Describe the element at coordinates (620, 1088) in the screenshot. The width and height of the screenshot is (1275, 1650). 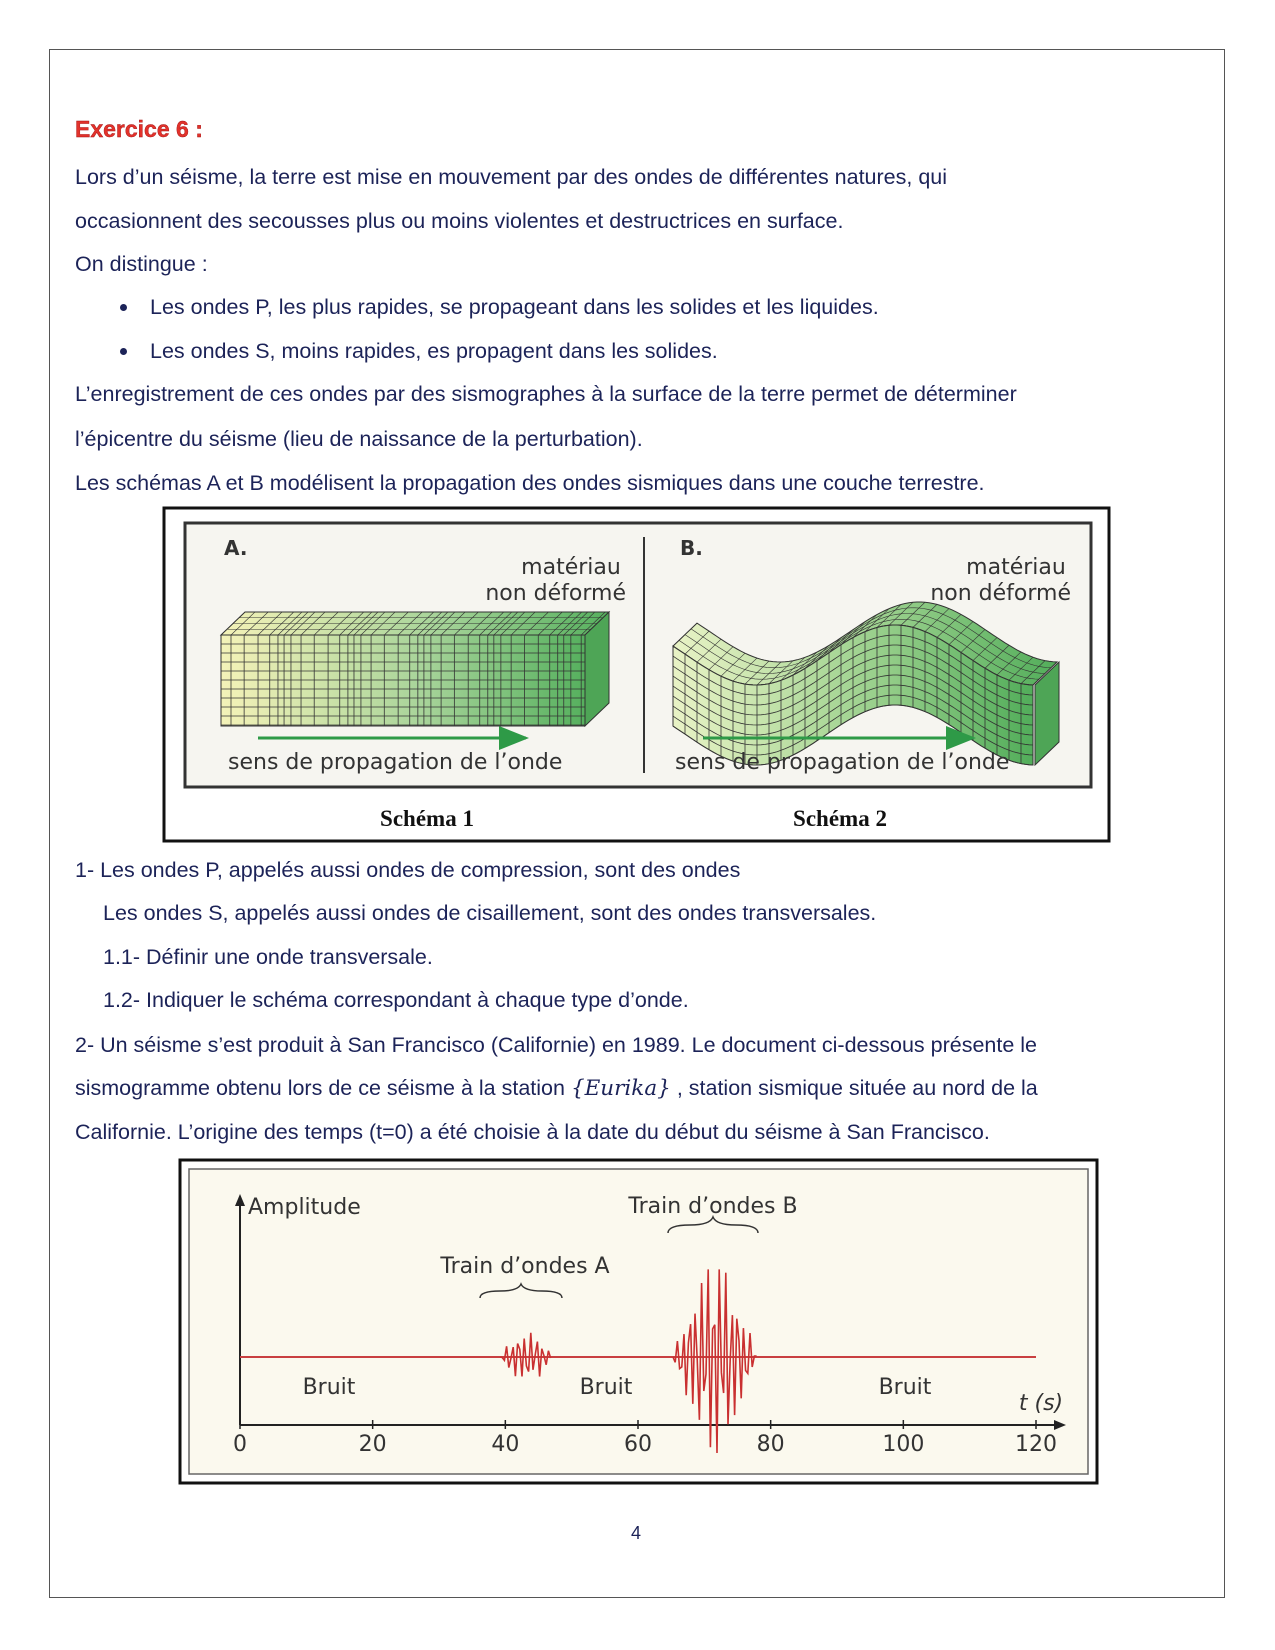
I see `math-station: {Eurika}` at that location.